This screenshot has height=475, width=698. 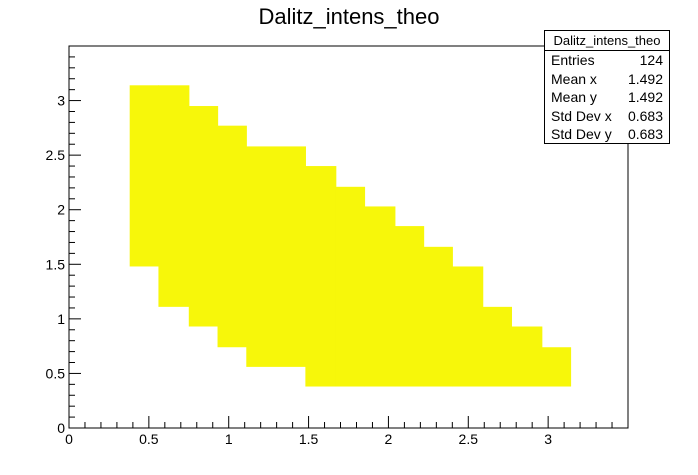 I want to click on stats-label: Mean x, so click(x=574, y=78).